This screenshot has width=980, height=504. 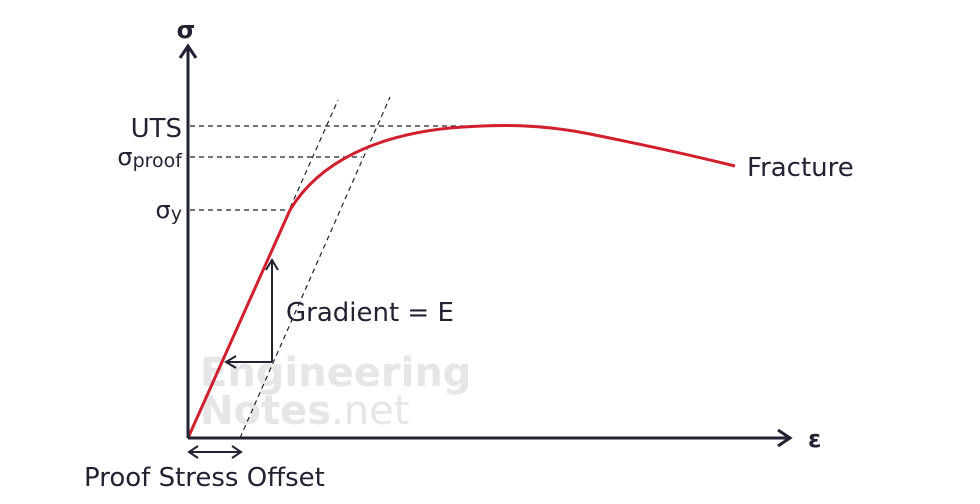 I want to click on watermark-line2: Notes.net, so click(x=304, y=411).